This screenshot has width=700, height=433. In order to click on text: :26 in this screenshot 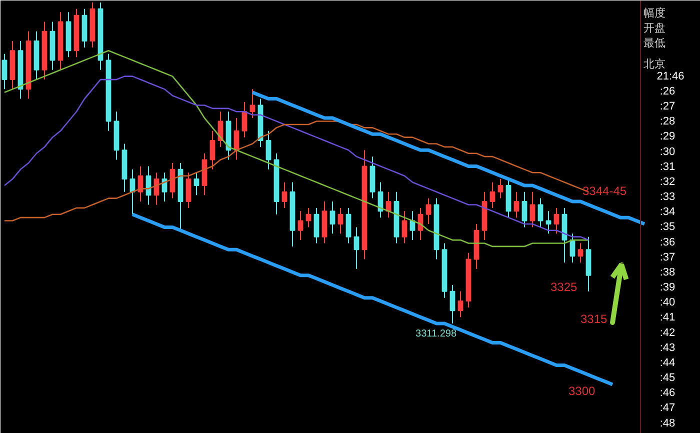, I will do `click(668, 92)`.